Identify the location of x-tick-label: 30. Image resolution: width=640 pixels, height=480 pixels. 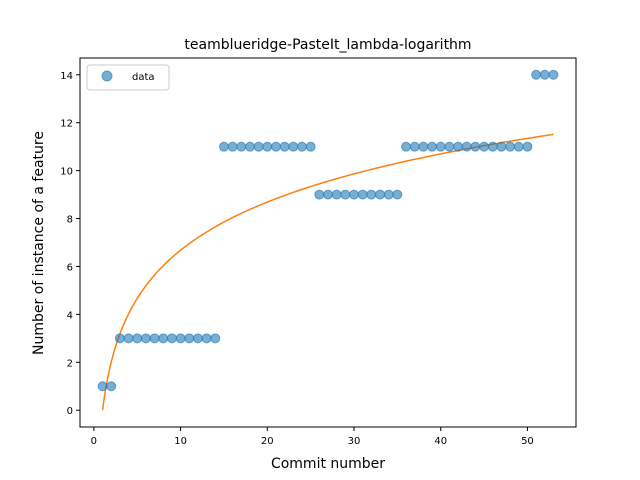
(354, 441).